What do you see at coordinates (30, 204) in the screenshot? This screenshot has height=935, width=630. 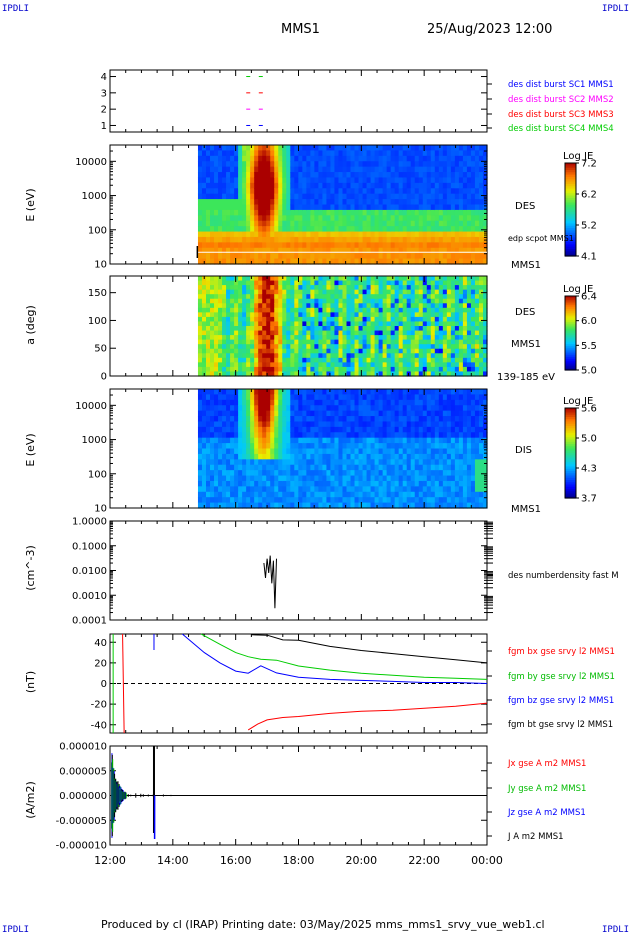 I see `des_energy-ylabel: E (eV)` at bounding box center [30, 204].